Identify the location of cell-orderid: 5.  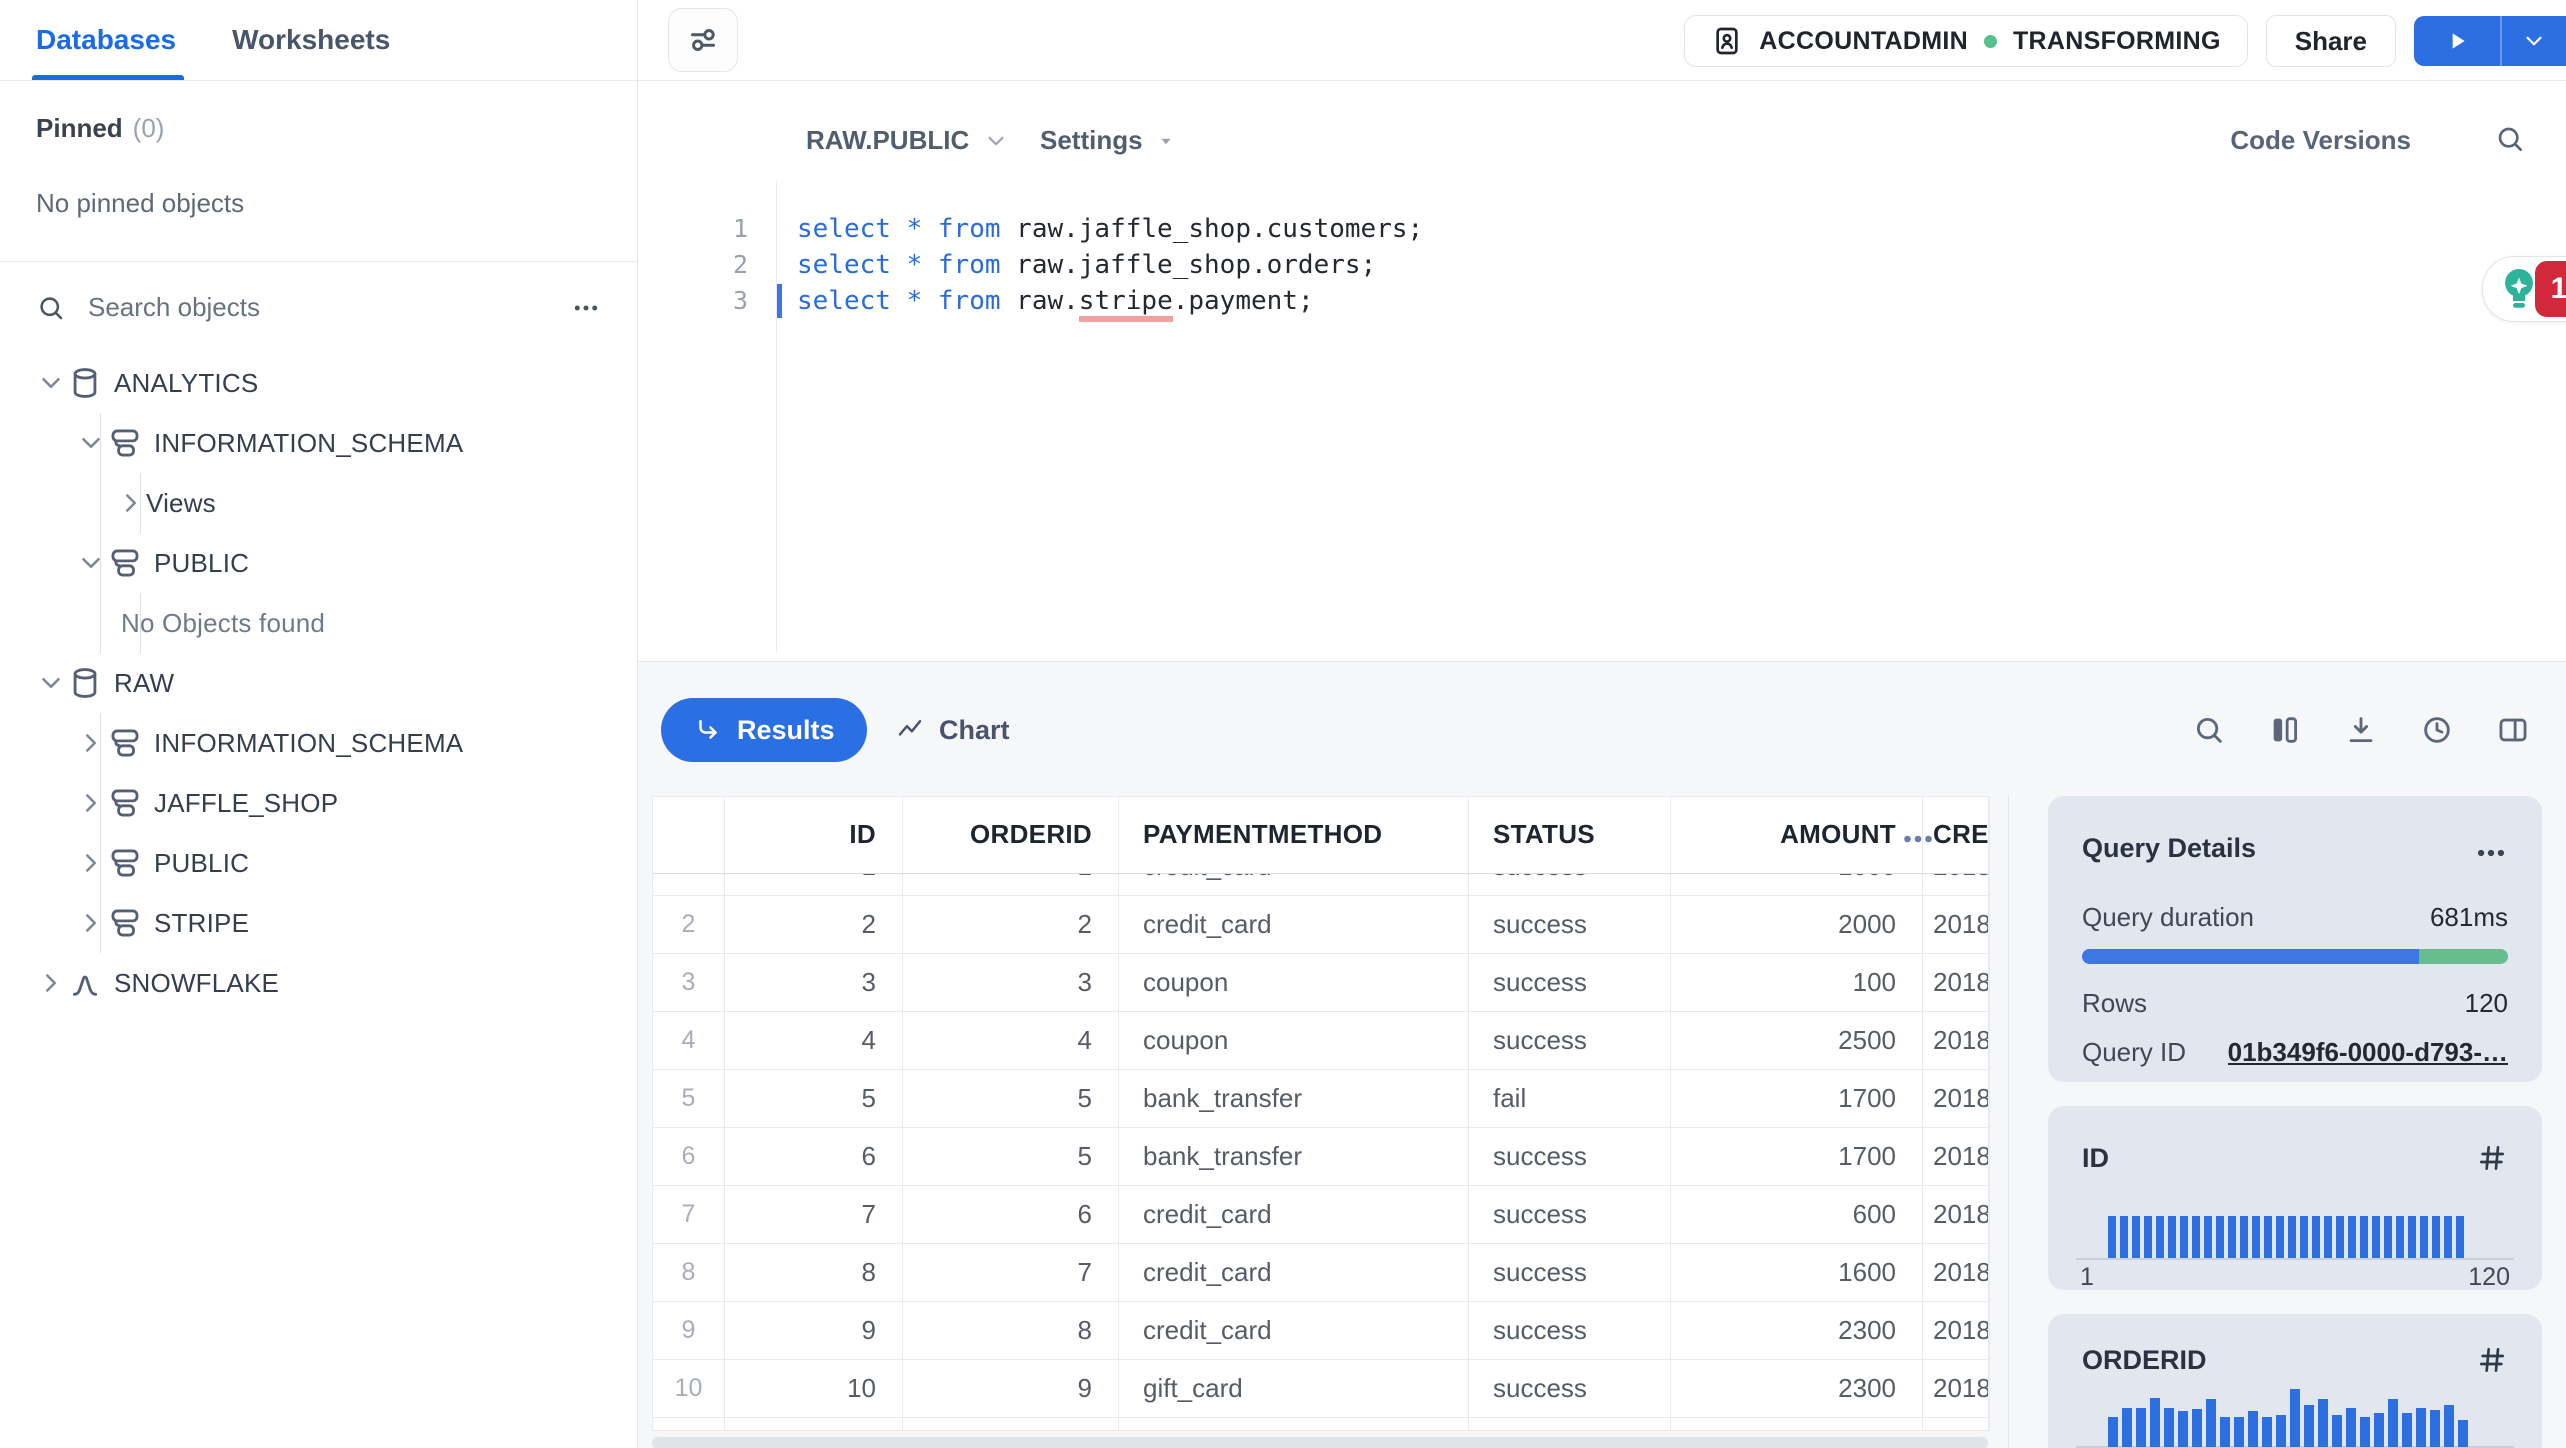
(1011, 1156).